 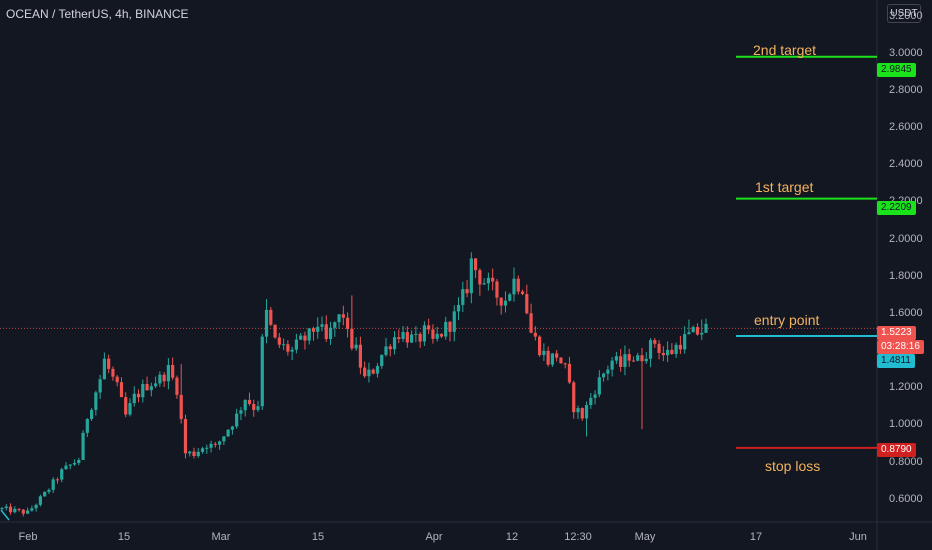 I want to click on target1-label: 1st target, so click(x=784, y=187).